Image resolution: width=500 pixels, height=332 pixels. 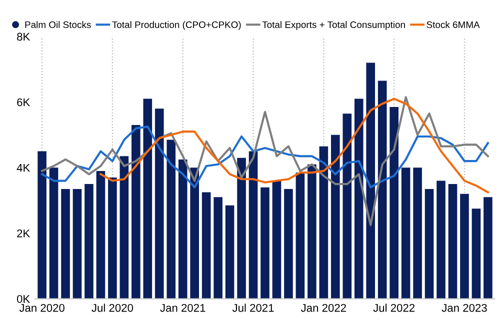 What do you see at coordinates (23, 102) in the screenshot?
I see `y-tick-label: 6K` at bounding box center [23, 102].